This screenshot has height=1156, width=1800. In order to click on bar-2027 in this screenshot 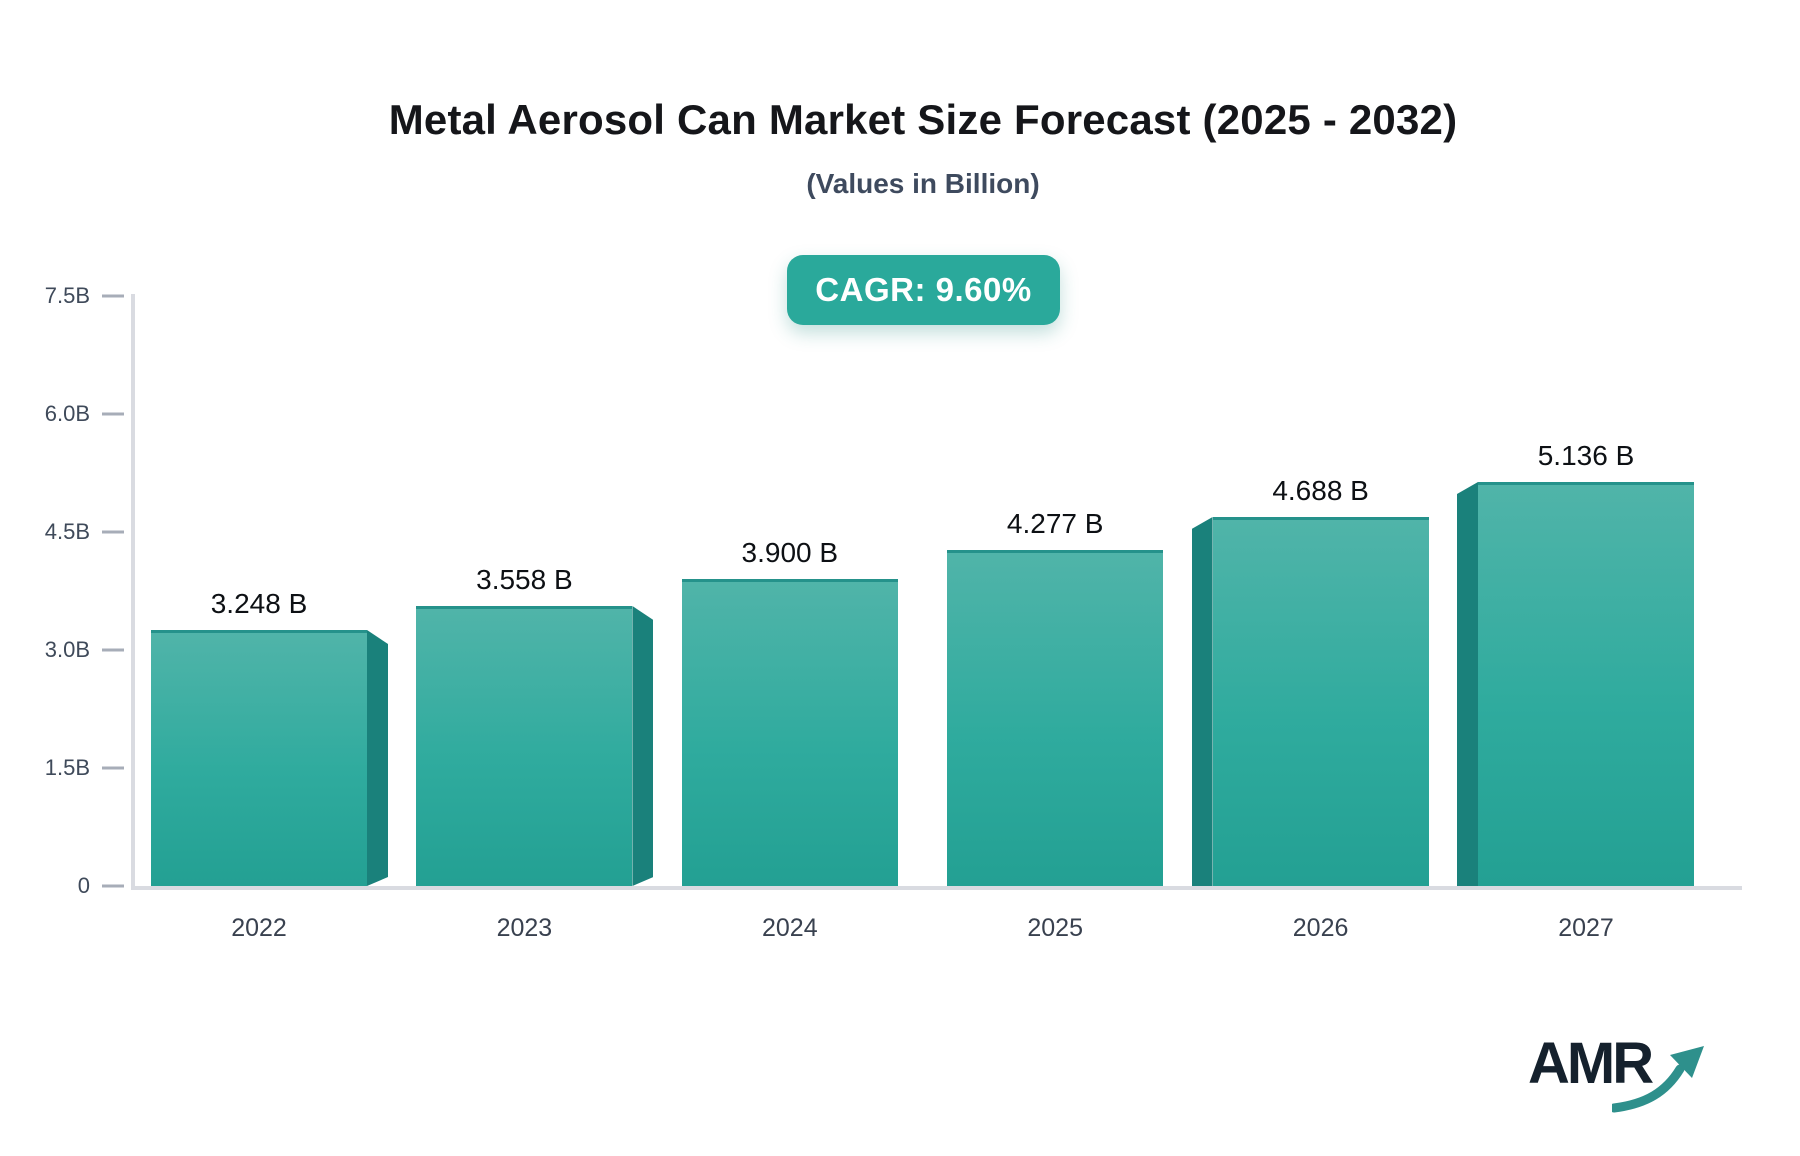, I will do `click(1586, 684)`.